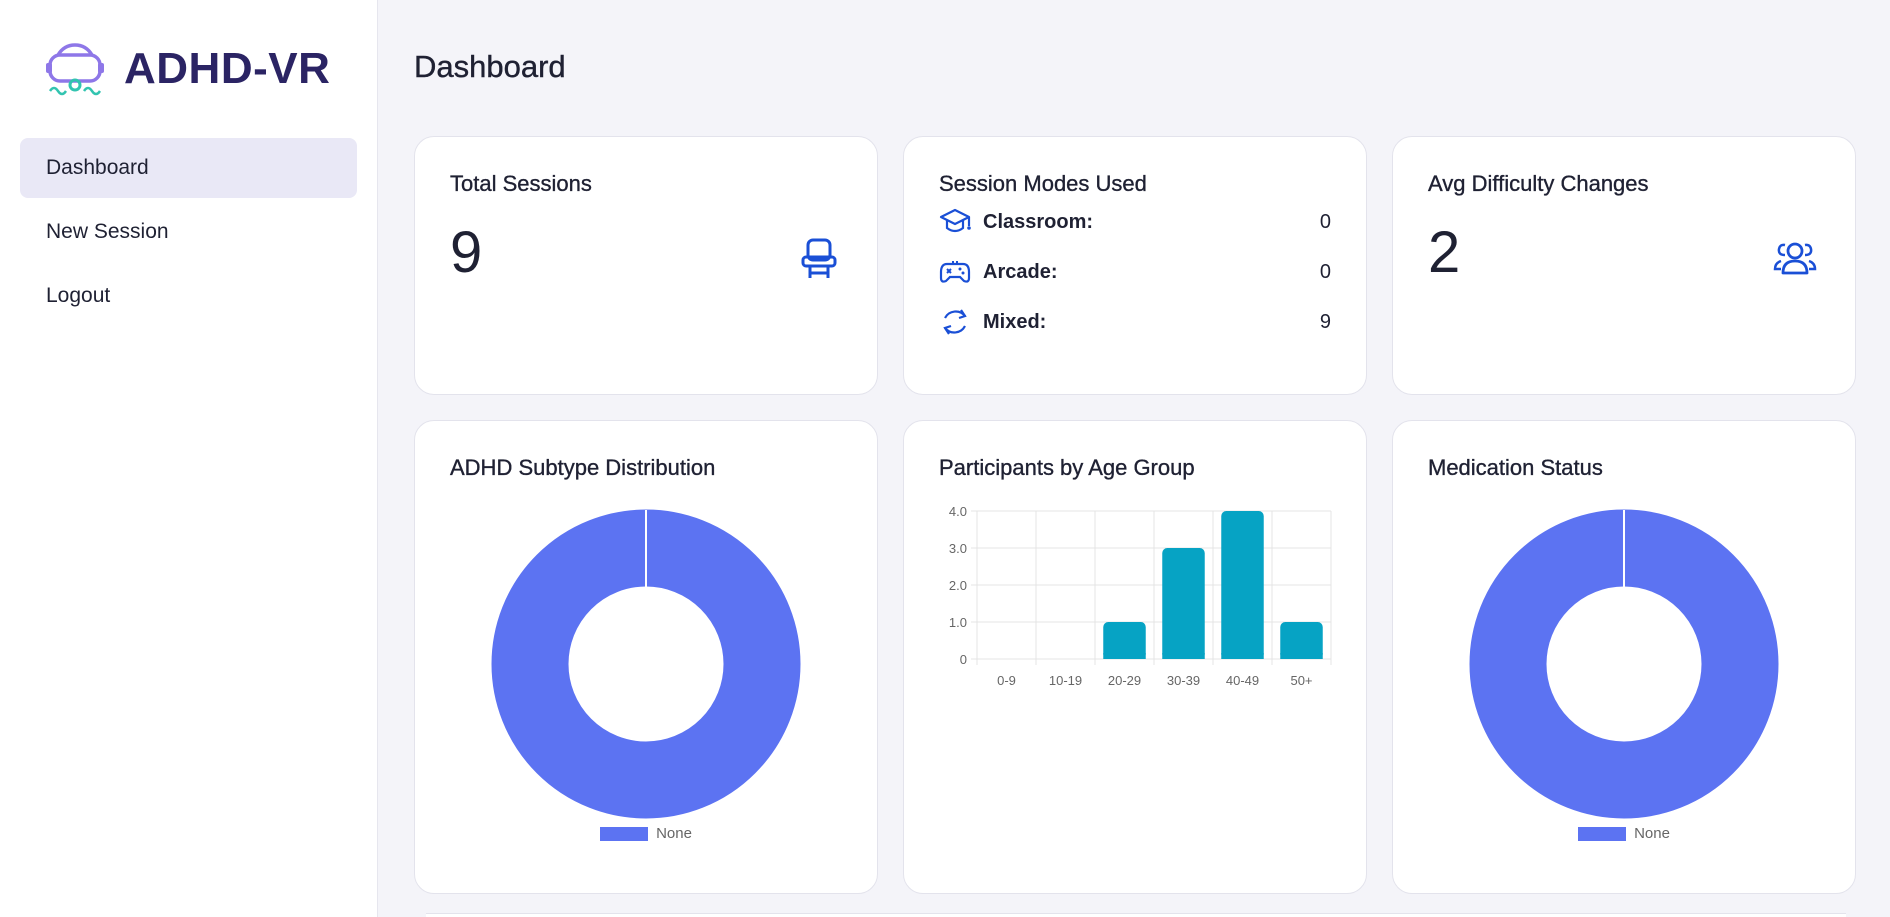 The width and height of the screenshot is (1890, 917). I want to click on avg-difficulty-title: Avg Difficulty Changes, so click(1538, 183).